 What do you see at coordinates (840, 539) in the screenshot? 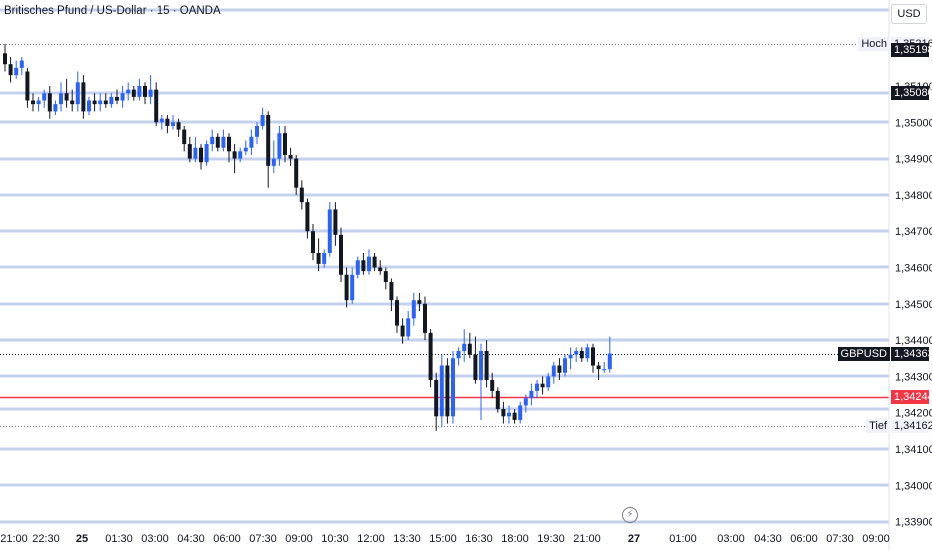
I see `time-tick-label: 07:30` at bounding box center [840, 539].